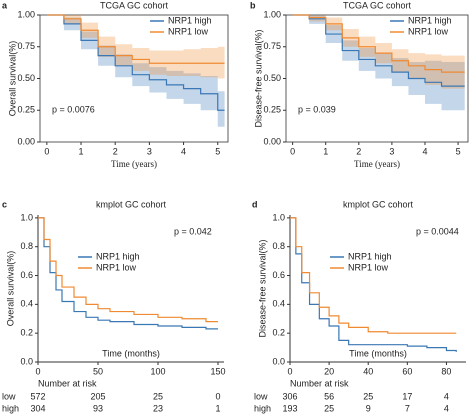  What do you see at coordinates (37, 396) in the screenshot?
I see `risk-count: 572` at bounding box center [37, 396].